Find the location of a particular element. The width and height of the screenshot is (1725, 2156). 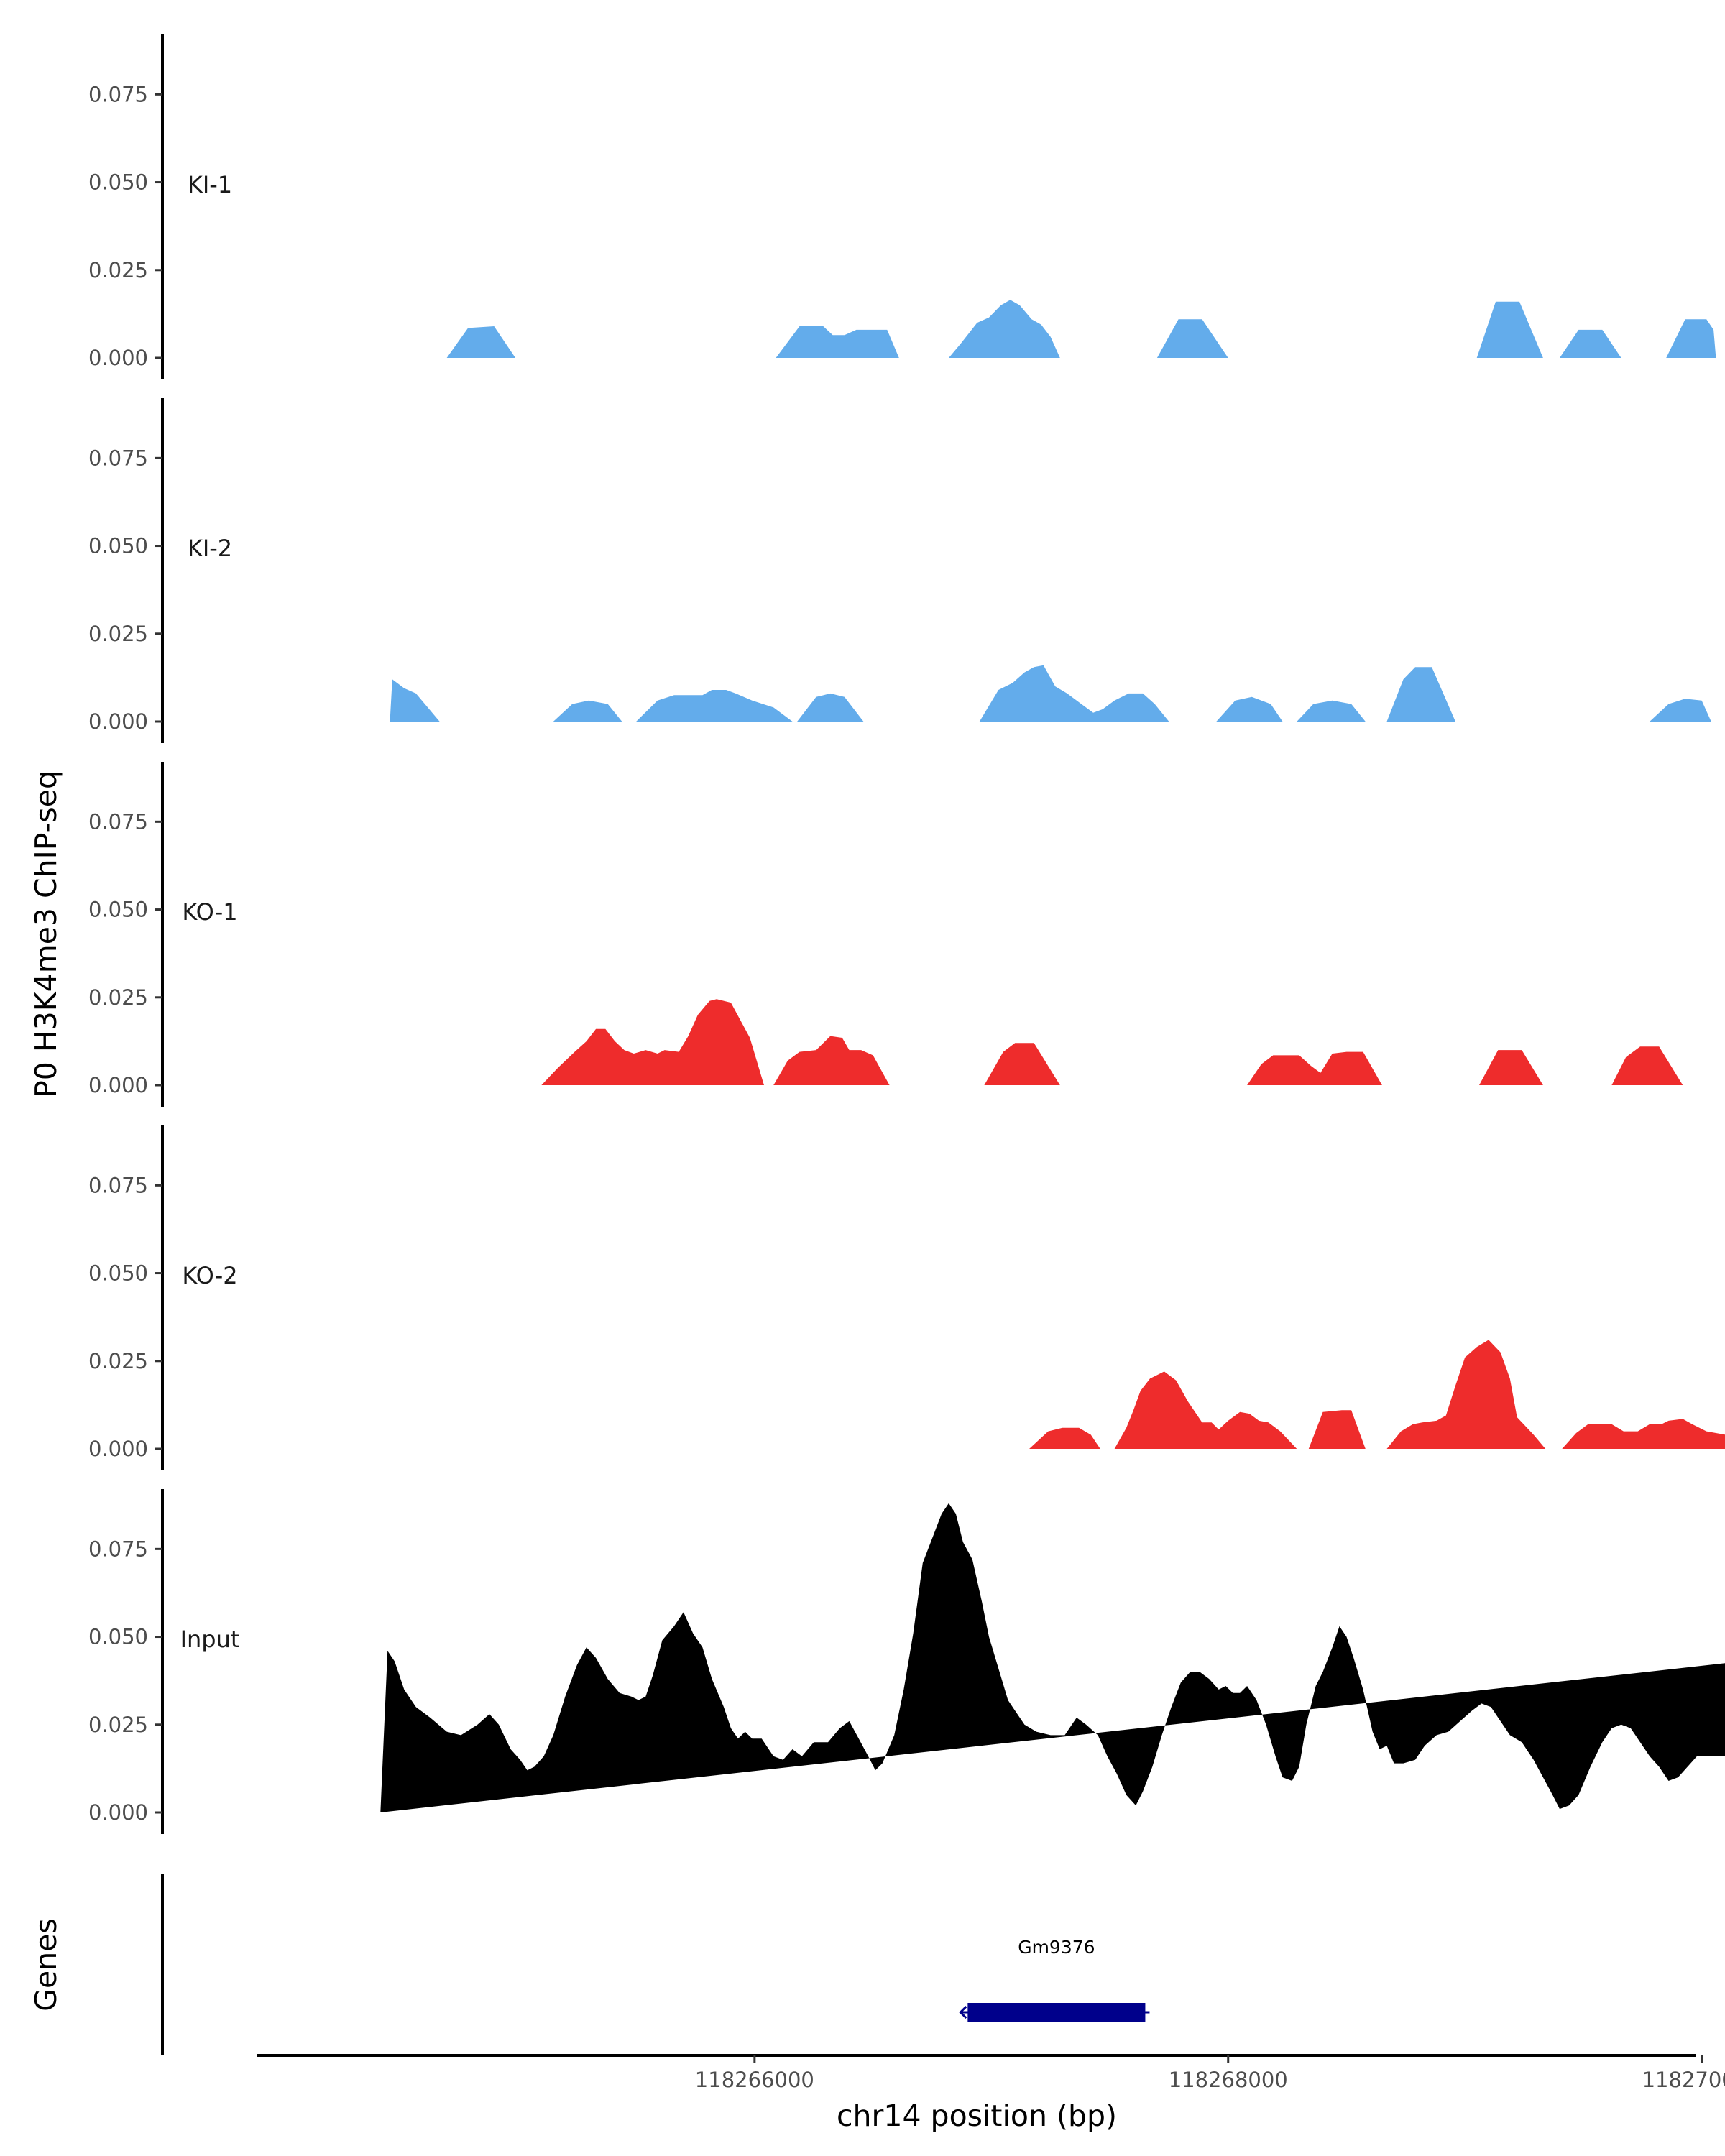

gene-body is located at coordinates (1056, 2012).